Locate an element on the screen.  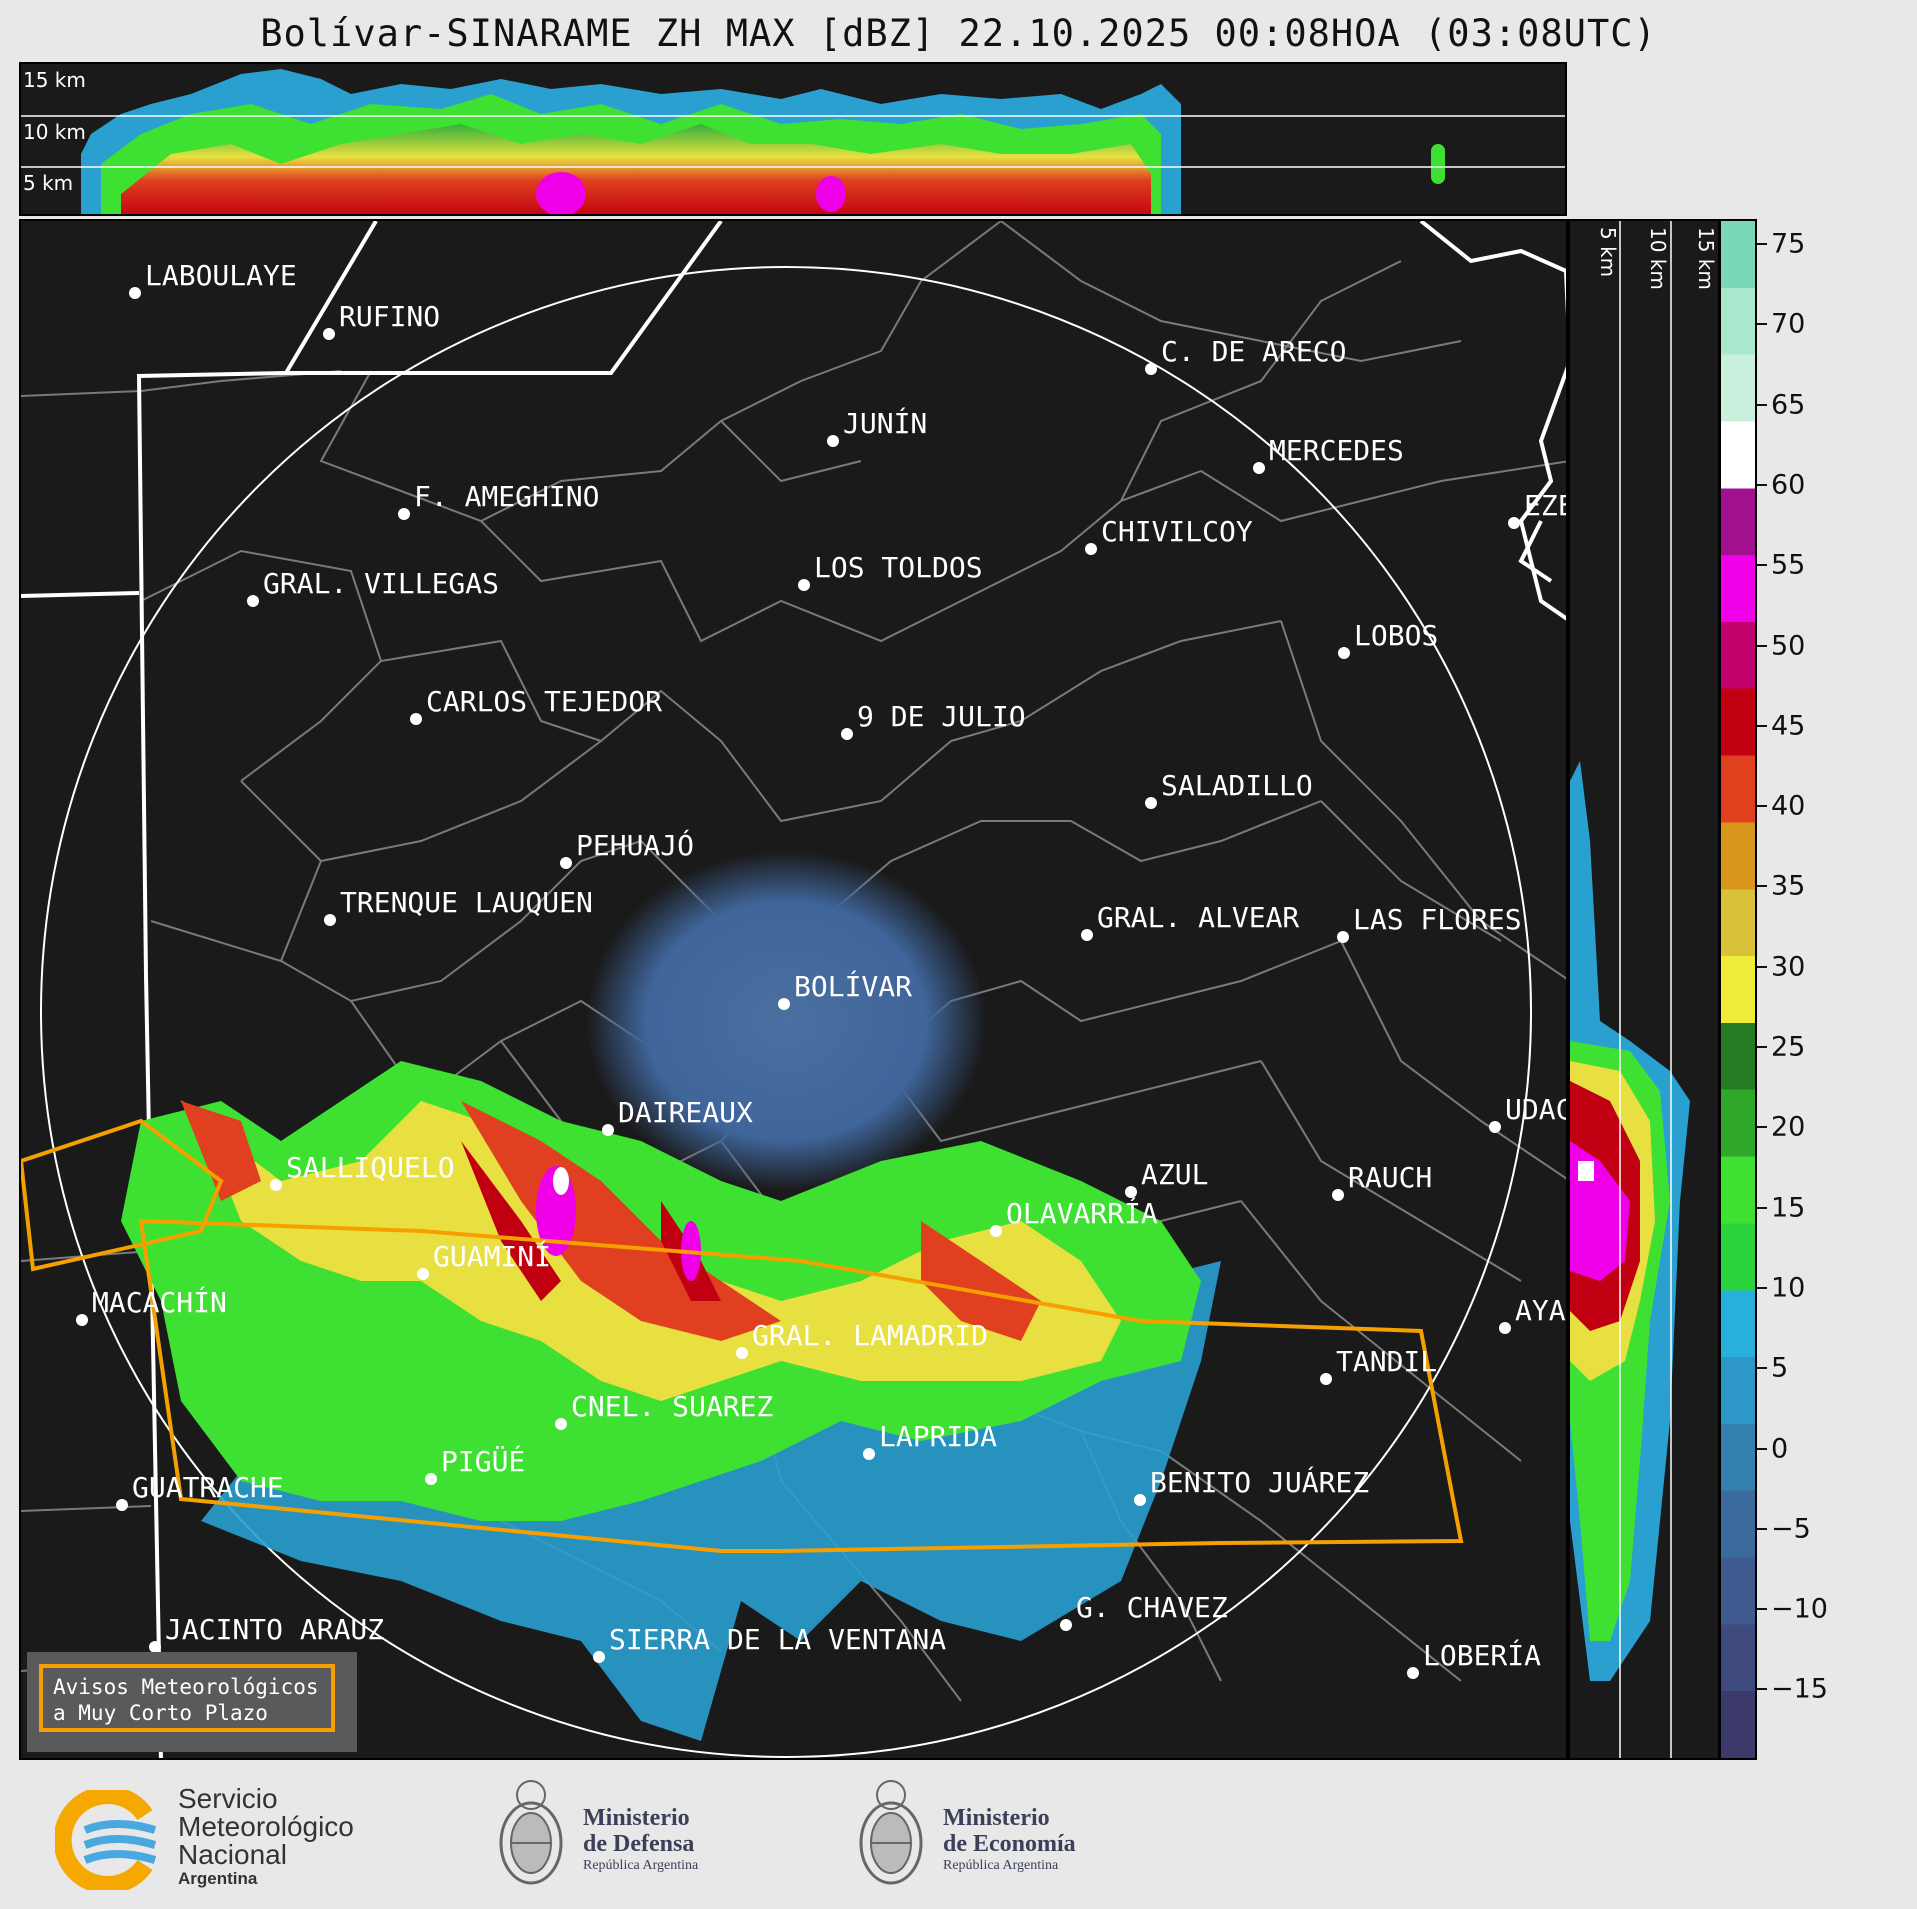
colorbar-tick-label: 25 is located at coordinates (1788, 1047).